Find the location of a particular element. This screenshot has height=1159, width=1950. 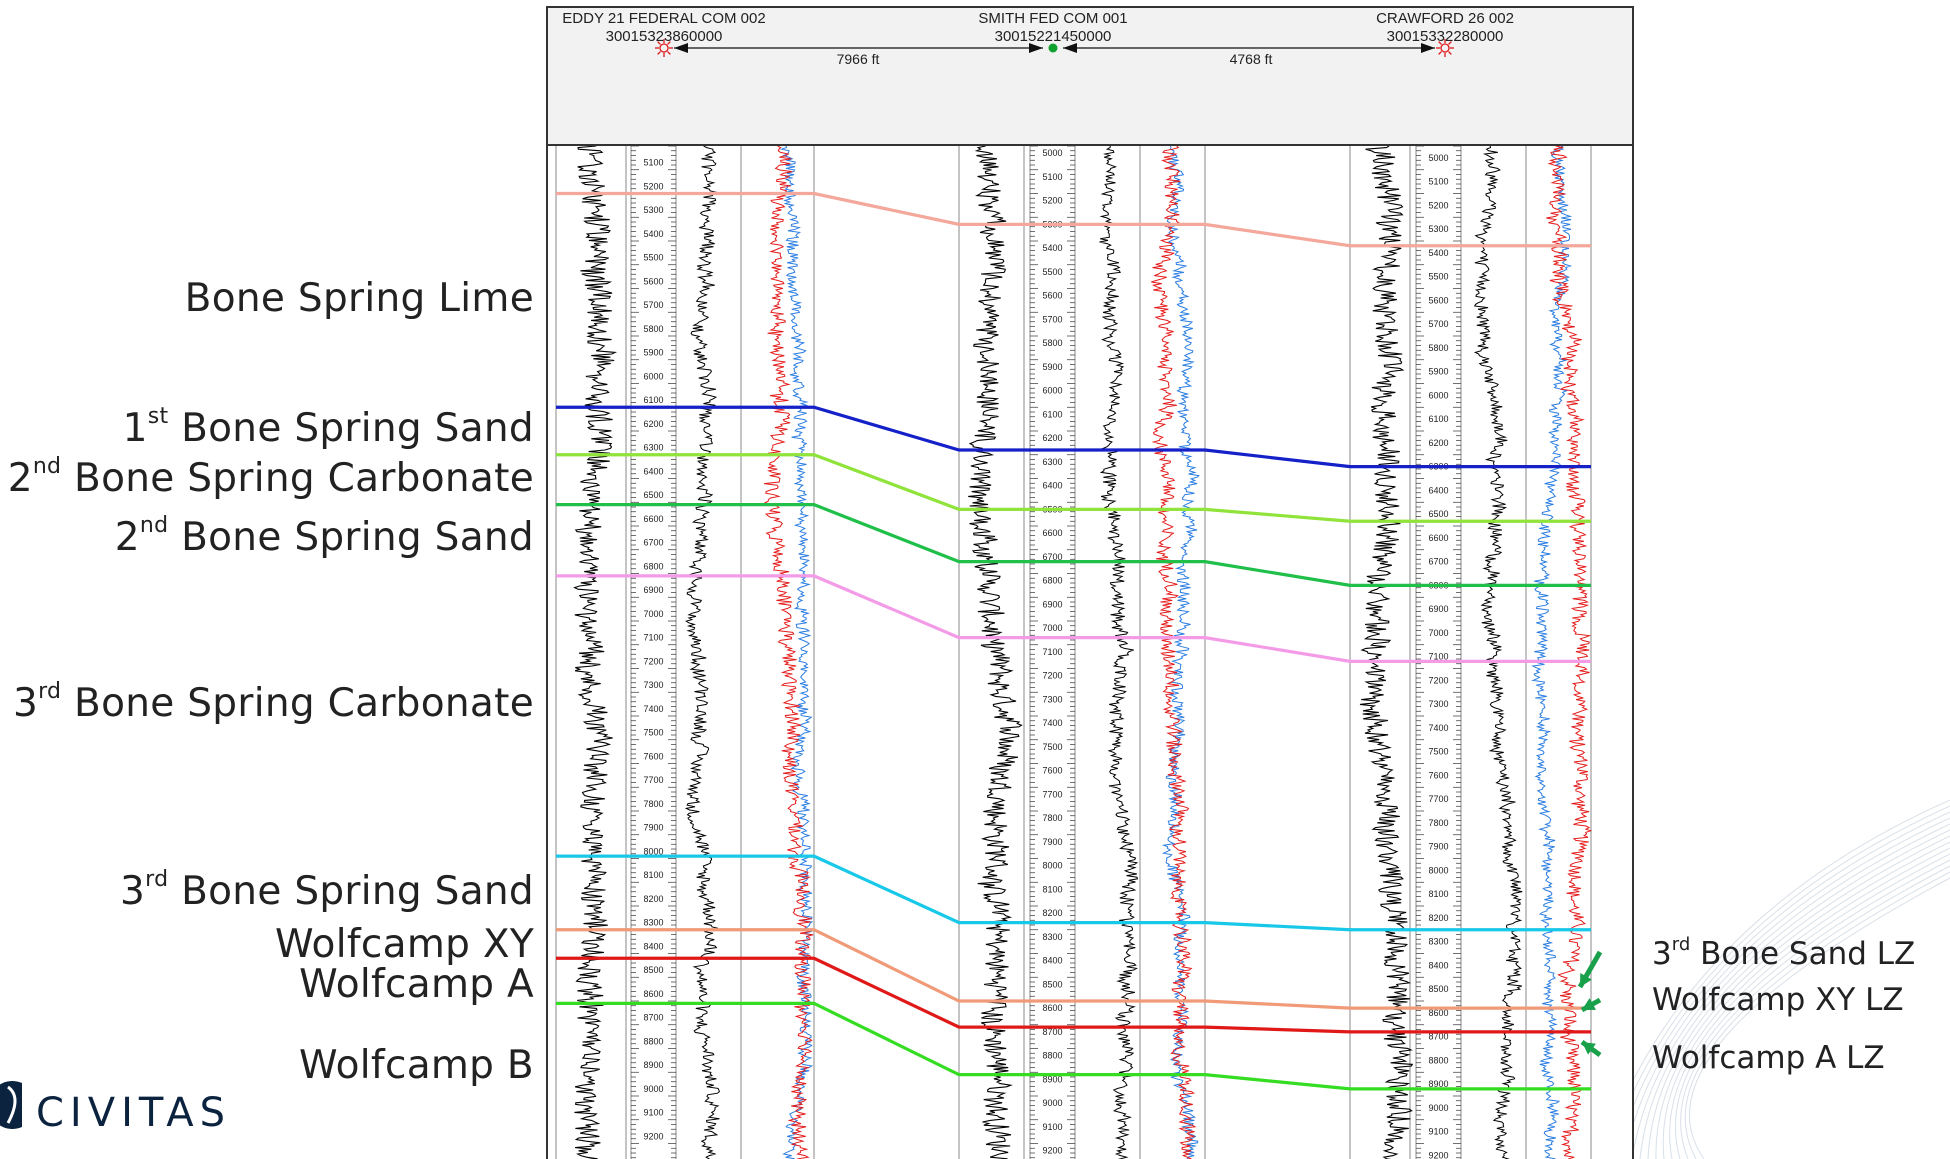

depth-label: 6700 is located at coordinates (1438, 562).